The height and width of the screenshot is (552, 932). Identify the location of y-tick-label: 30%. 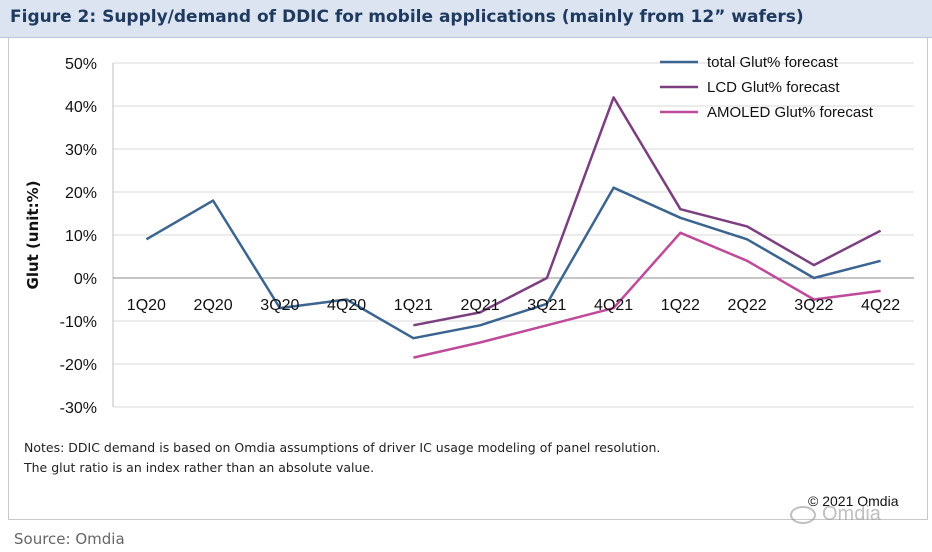
(81, 150).